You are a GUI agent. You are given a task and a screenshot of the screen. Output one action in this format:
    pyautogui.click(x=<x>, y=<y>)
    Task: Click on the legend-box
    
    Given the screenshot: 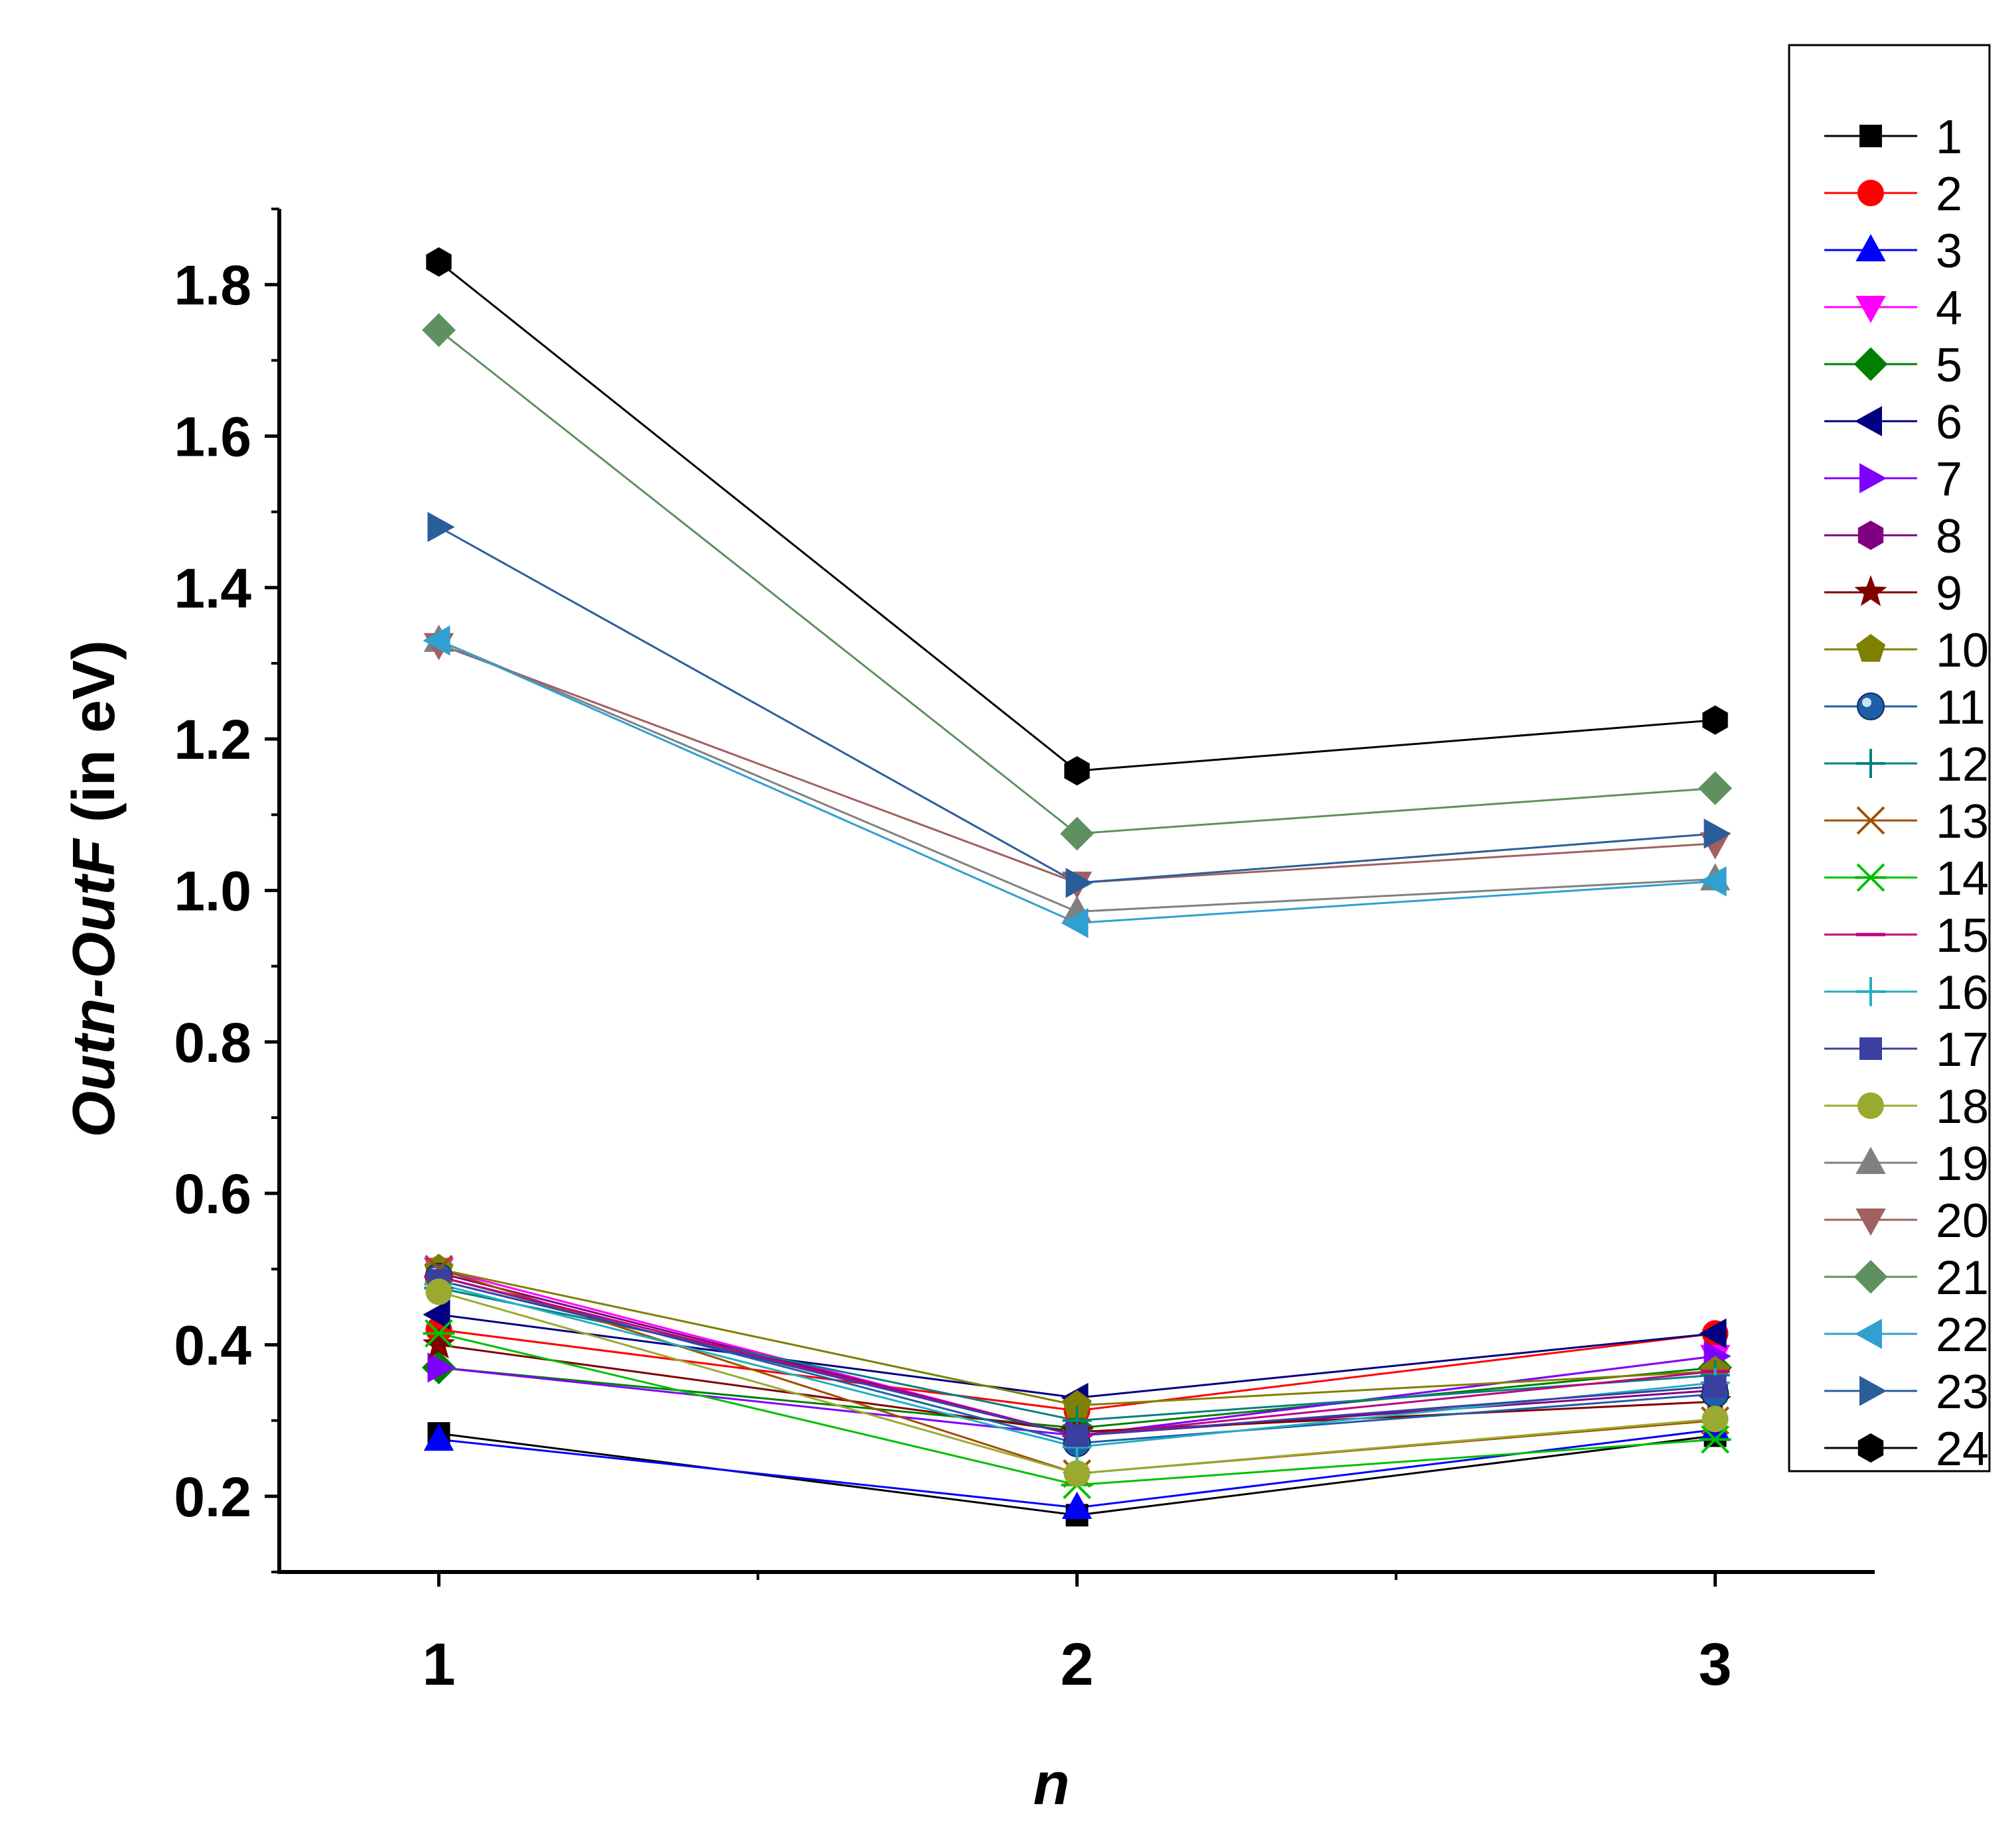 What is the action you would take?
    pyautogui.click(x=1890, y=758)
    